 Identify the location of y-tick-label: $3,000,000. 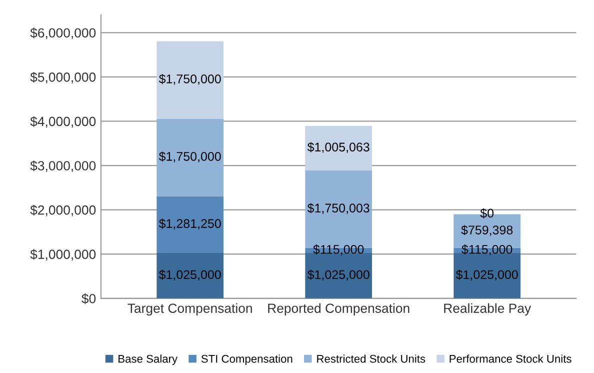
(63, 166).